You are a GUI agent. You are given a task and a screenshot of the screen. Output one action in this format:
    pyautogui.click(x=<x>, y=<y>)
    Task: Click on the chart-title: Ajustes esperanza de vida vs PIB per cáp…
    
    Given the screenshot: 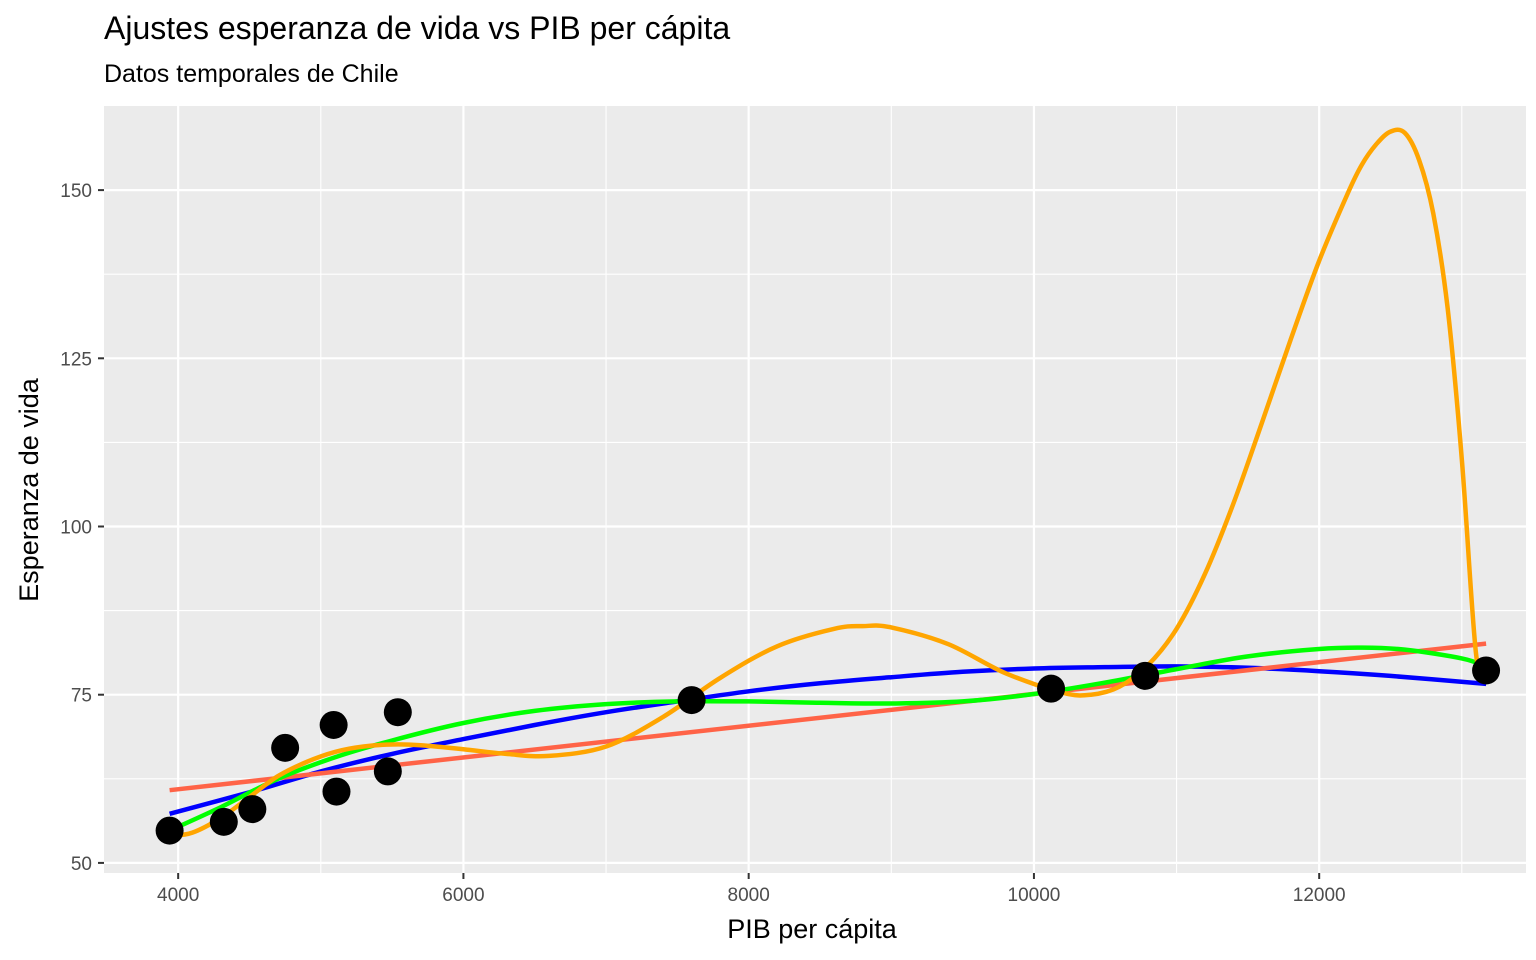 What is the action you would take?
    pyautogui.click(x=417, y=28)
    